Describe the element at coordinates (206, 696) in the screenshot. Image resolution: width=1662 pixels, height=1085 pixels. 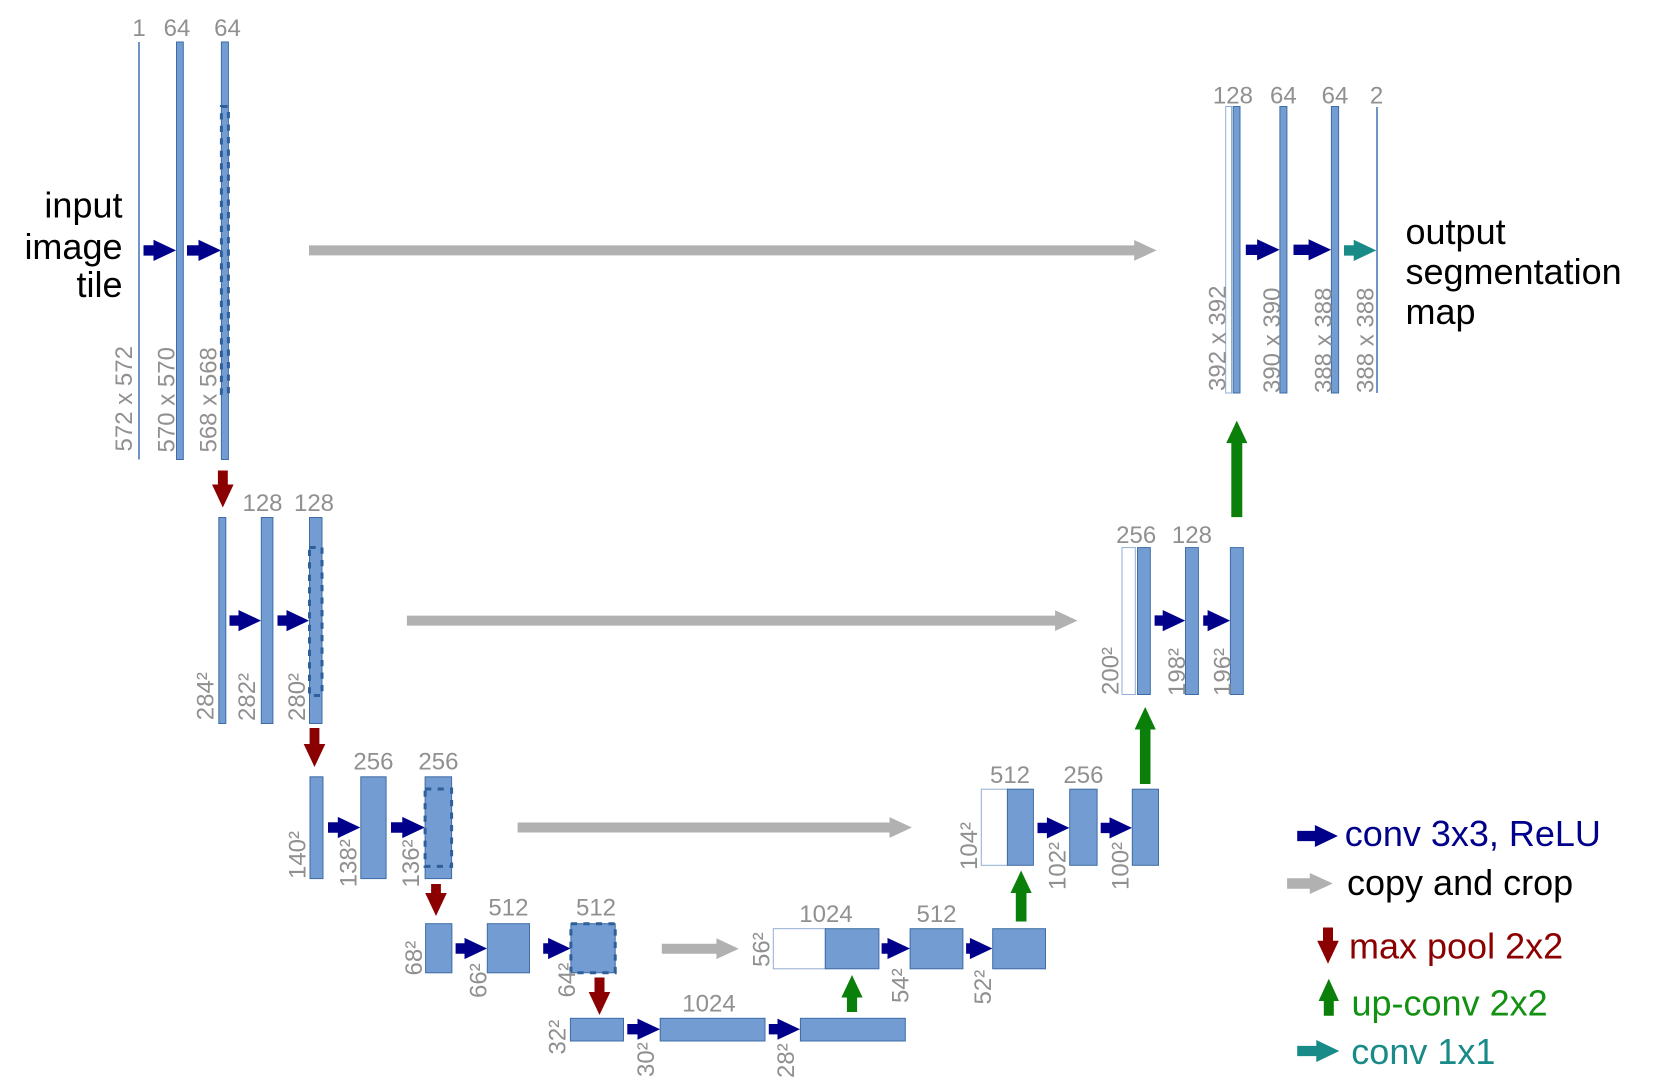
I see `svg-text: 284²` at that location.